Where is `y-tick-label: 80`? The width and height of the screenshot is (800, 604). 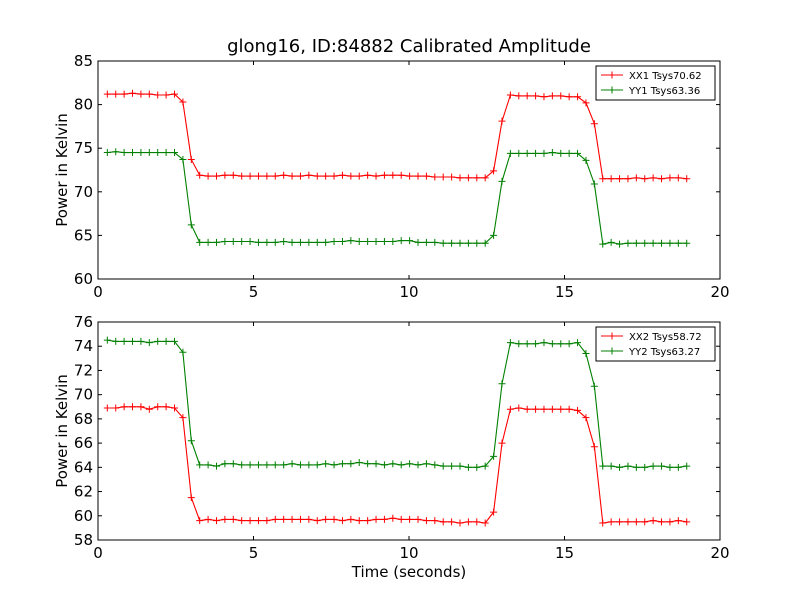
y-tick-label: 80 is located at coordinates (83, 105).